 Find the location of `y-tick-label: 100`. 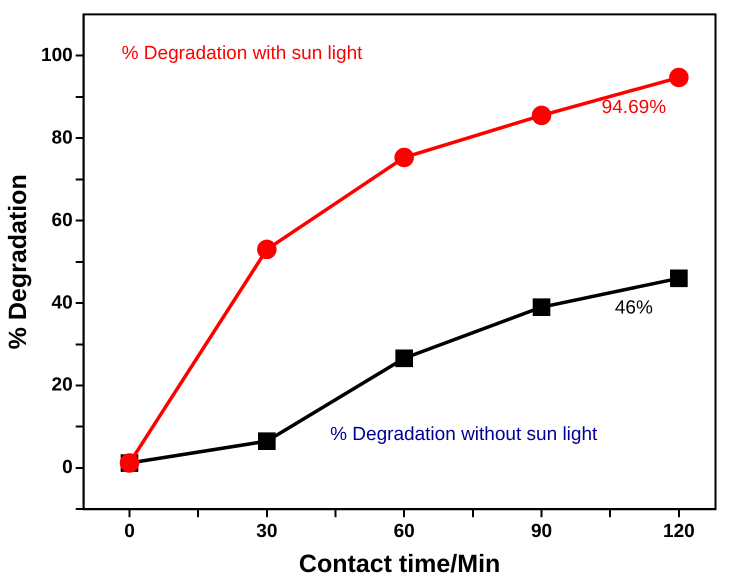

y-tick-label: 100 is located at coordinates (57, 55).